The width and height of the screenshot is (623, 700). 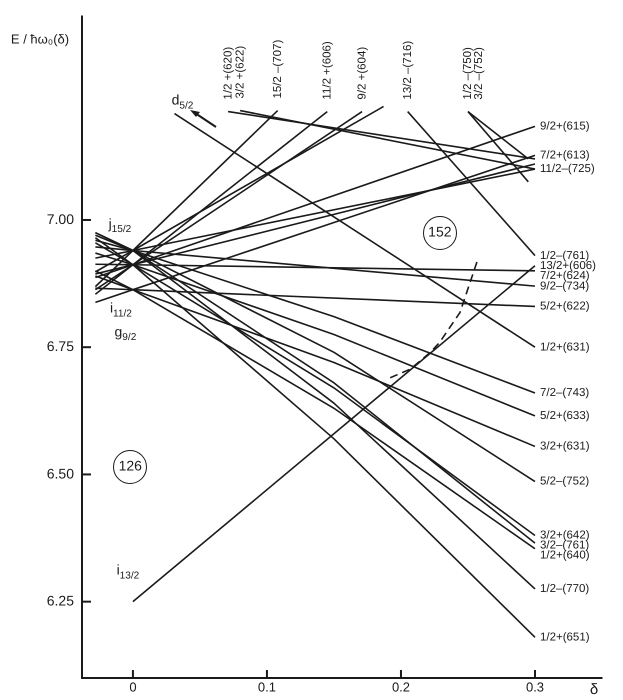 What do you see at coordinates (565, 637) in the screenshot?
I see `annotation: 1/2+(651)` at bounding box center [565, 637].